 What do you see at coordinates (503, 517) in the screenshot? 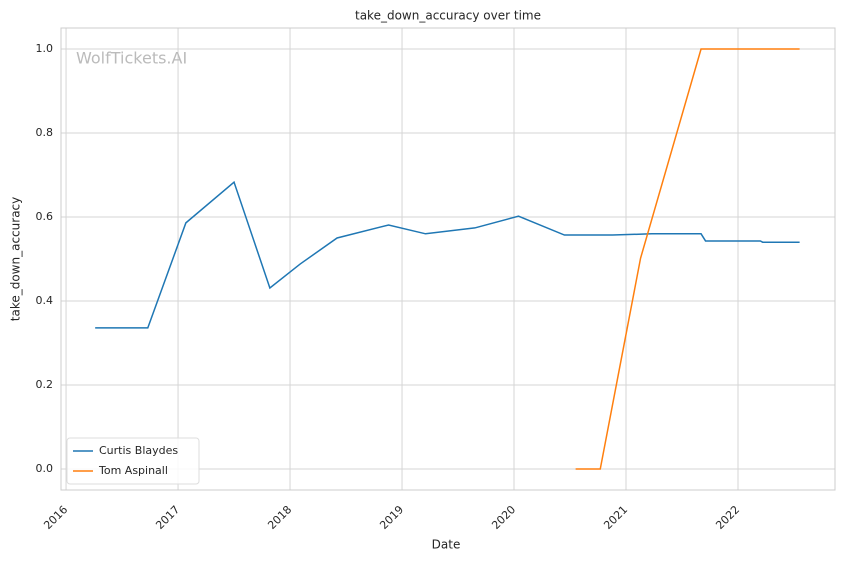
I see `x-tick-label: 2020` at bounding box center [503, 517].